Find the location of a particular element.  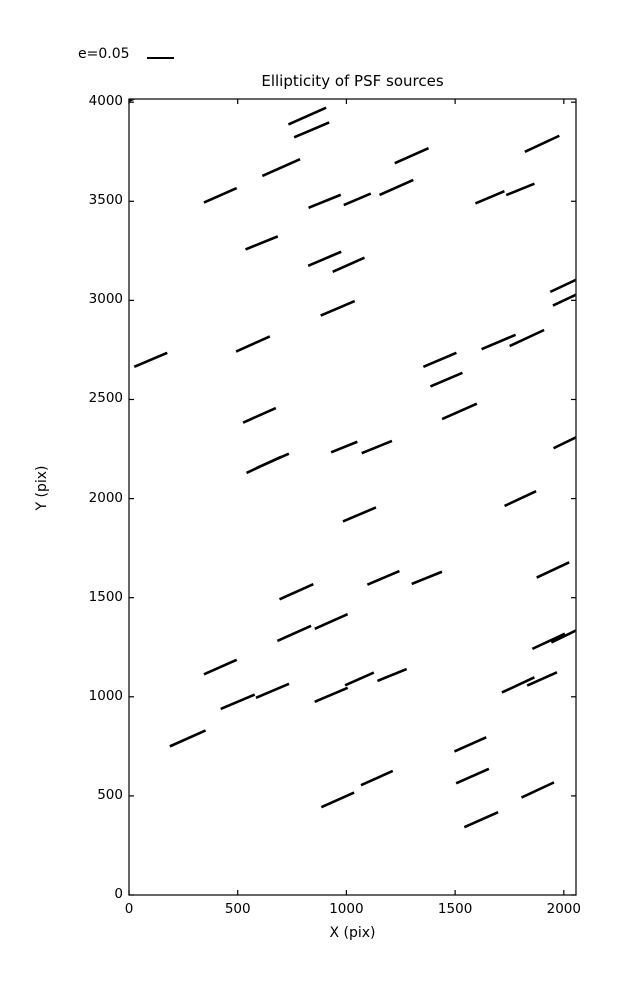

x-tick-label: 1000 is located at coordinates (346, 909).